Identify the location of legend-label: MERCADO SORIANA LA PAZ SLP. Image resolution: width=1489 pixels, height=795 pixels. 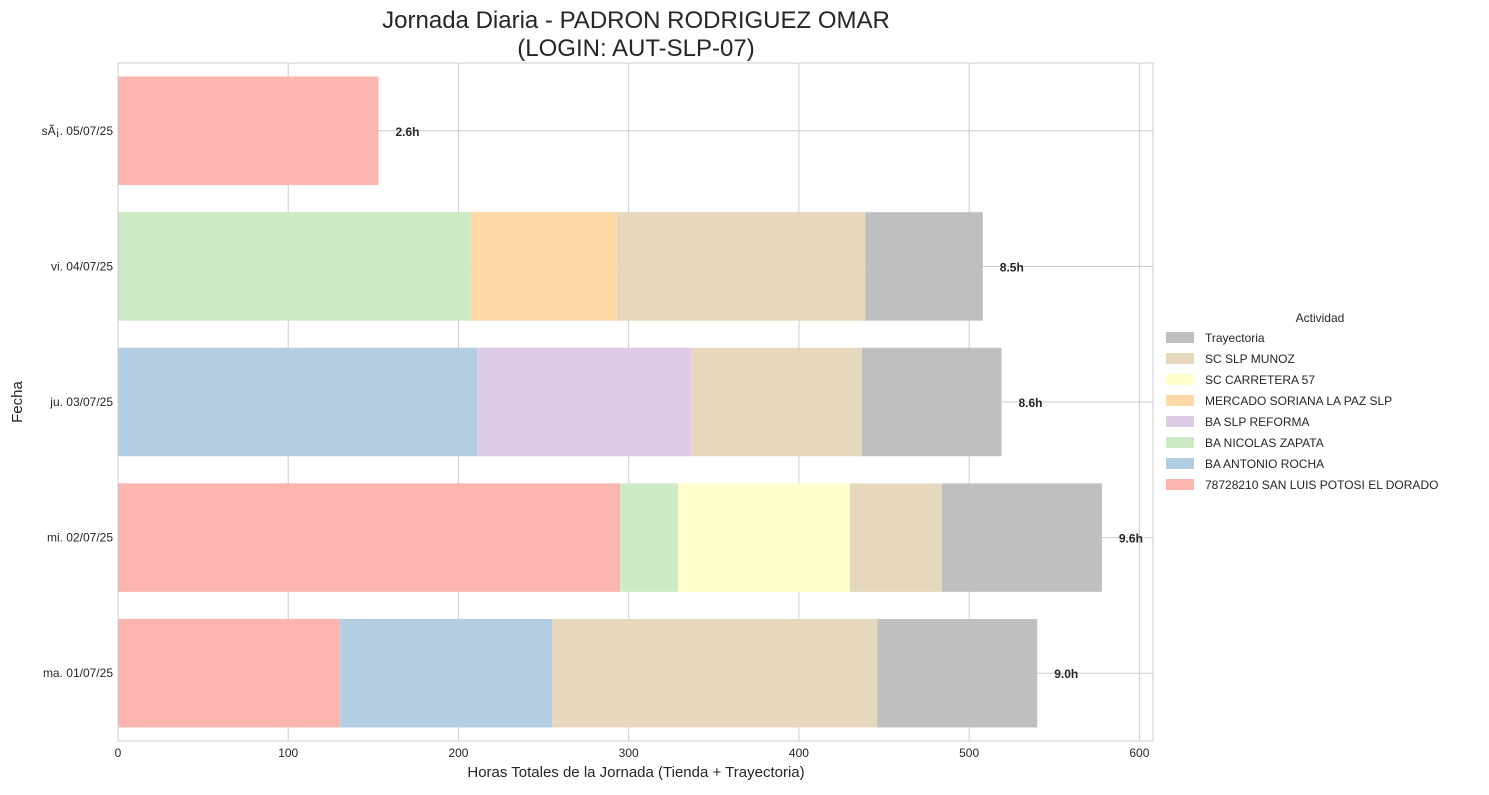
(1298, 401).